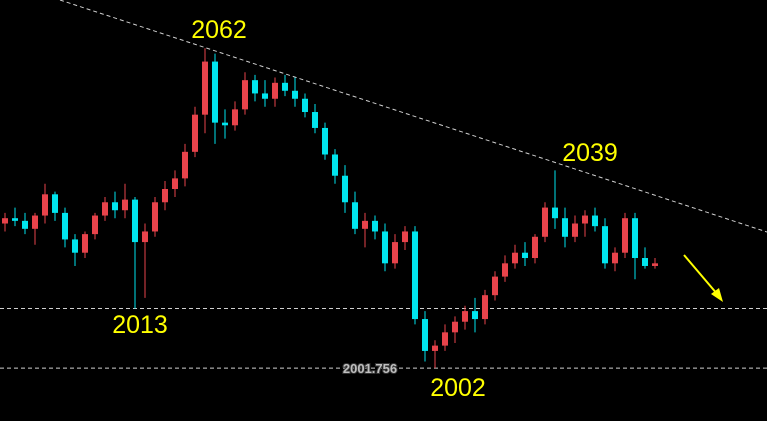 The height and width of the screenshot is (421, 767). What do you see at coordinates (383, 338) in the screenshot?
I see `levels` at bounding box center [383, 338].